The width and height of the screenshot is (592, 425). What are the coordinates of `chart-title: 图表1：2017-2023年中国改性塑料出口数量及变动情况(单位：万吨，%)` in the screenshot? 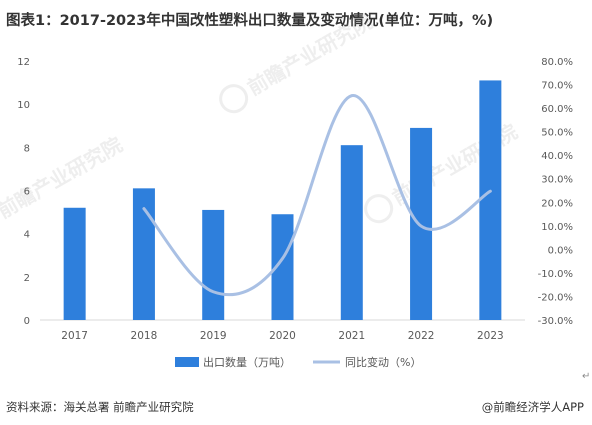 It's located at (250, 21).